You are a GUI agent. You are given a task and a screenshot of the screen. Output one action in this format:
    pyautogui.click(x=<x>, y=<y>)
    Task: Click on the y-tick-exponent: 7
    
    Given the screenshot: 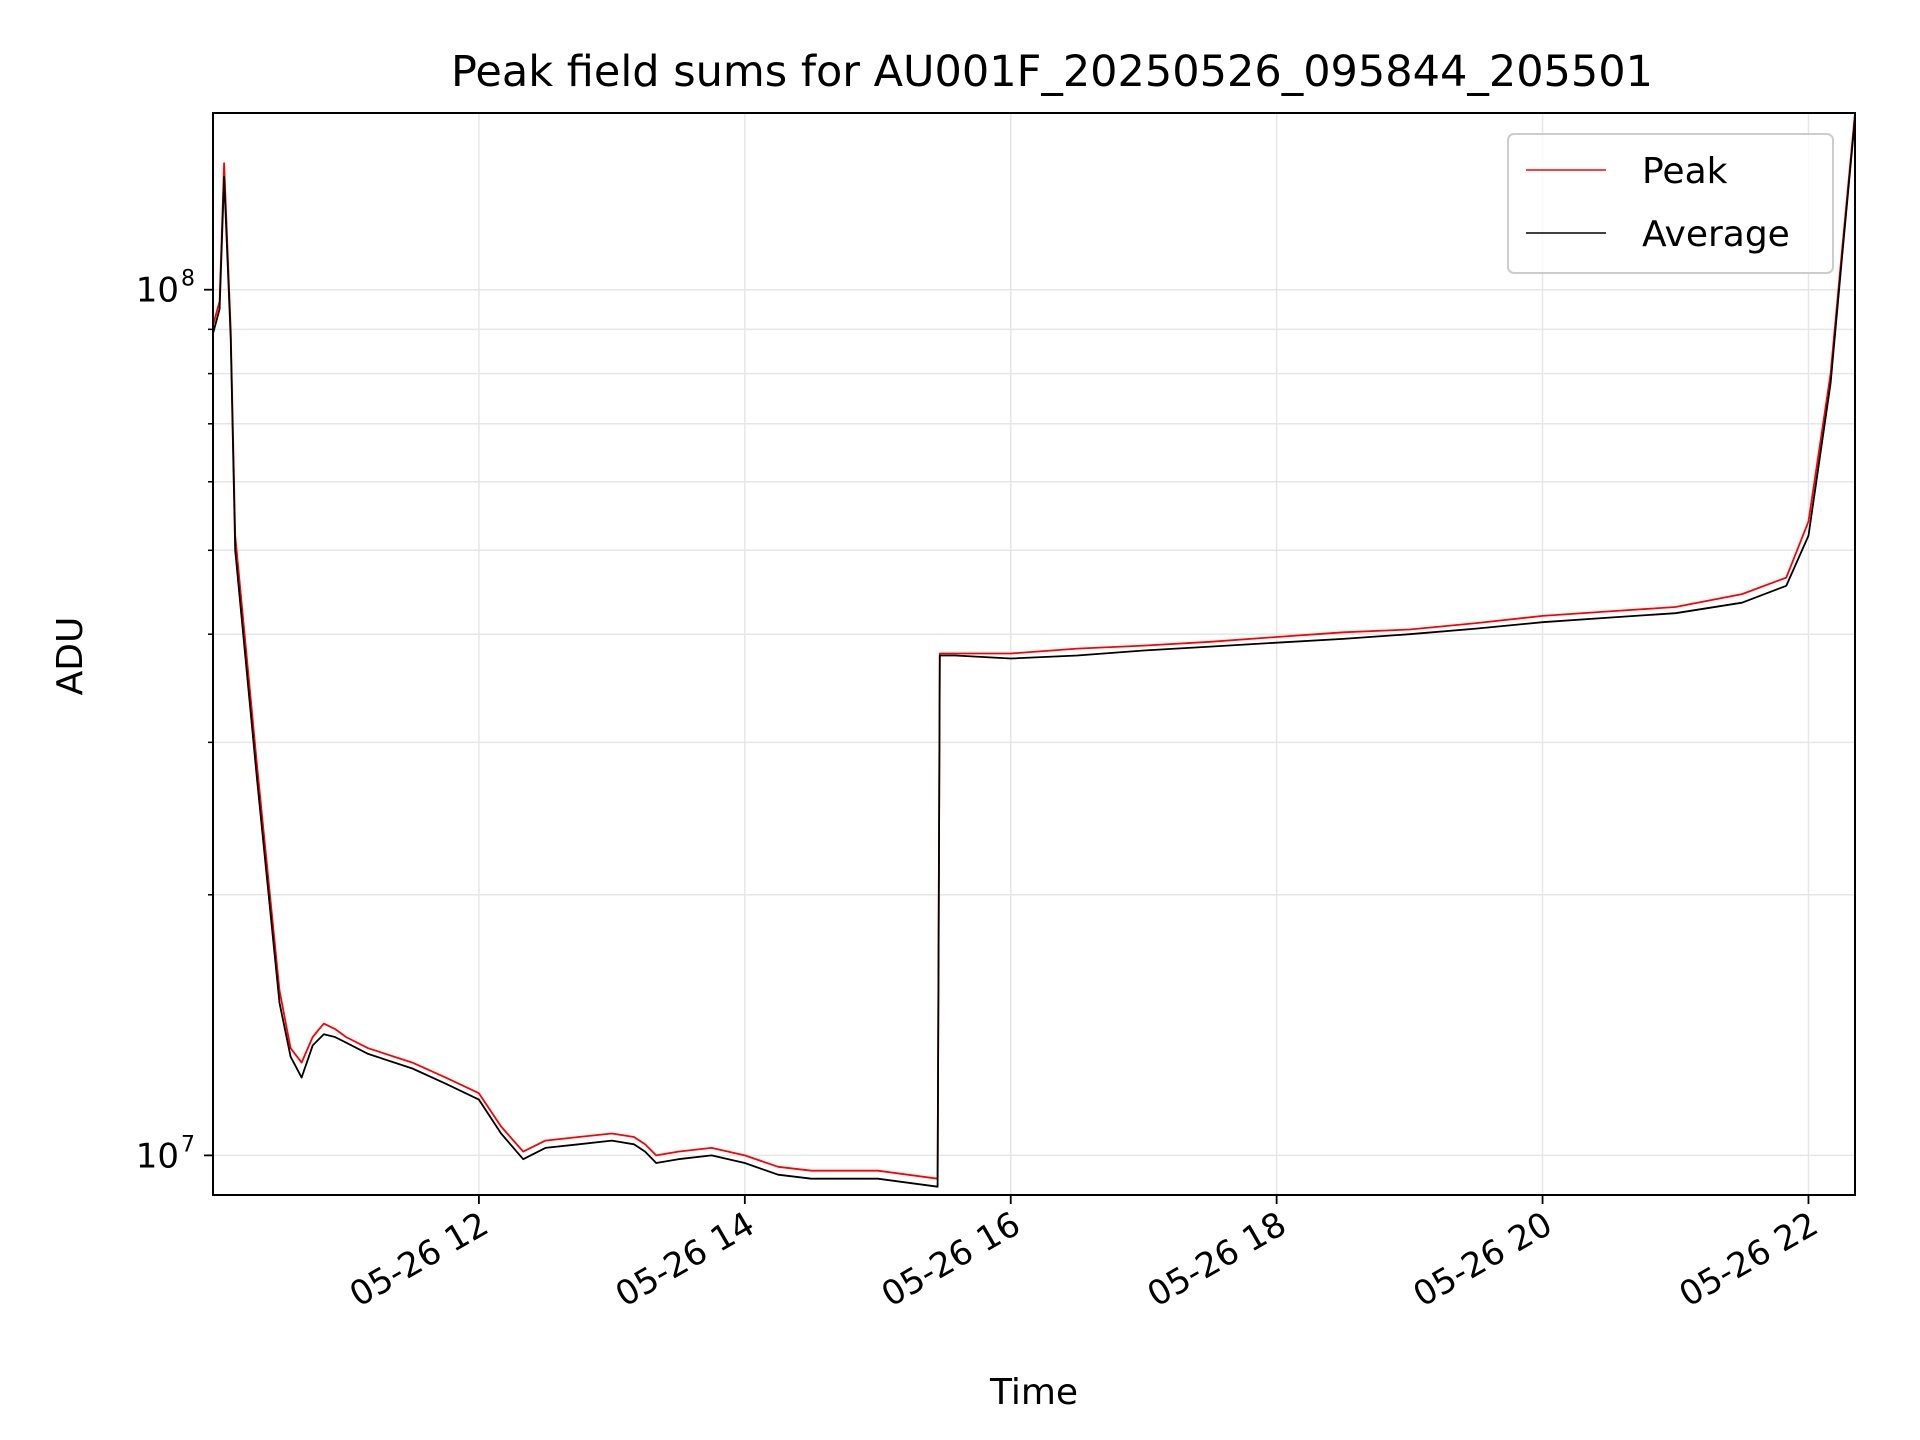 What is the action you would take?
    pyautogui.click(x=188, y=1144)
    